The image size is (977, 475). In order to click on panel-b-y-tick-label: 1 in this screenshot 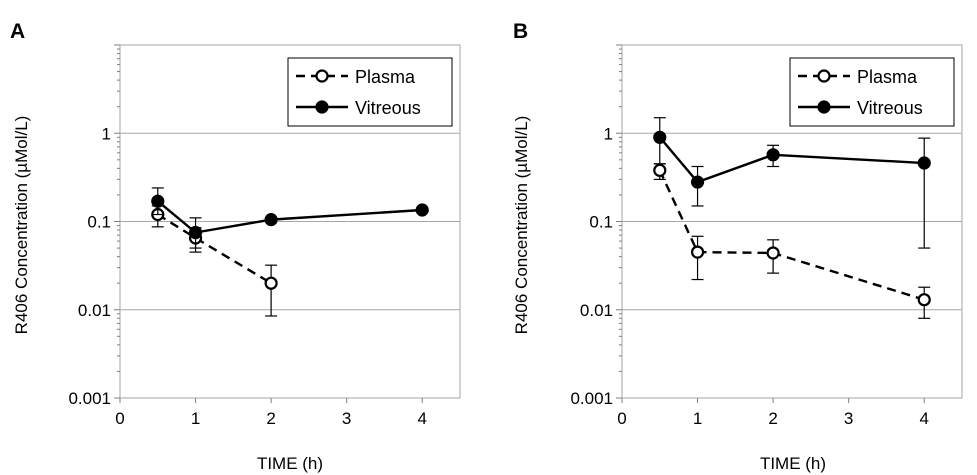, I will do `click(608, 133)`.